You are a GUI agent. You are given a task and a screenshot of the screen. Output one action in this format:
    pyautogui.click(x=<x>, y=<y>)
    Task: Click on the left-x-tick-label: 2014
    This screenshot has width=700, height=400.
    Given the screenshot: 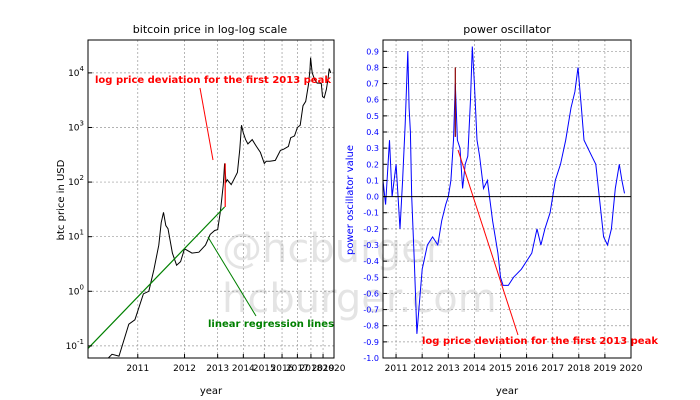 What is the action you would take?
    pyautogui.click(x=243, y=369)
    